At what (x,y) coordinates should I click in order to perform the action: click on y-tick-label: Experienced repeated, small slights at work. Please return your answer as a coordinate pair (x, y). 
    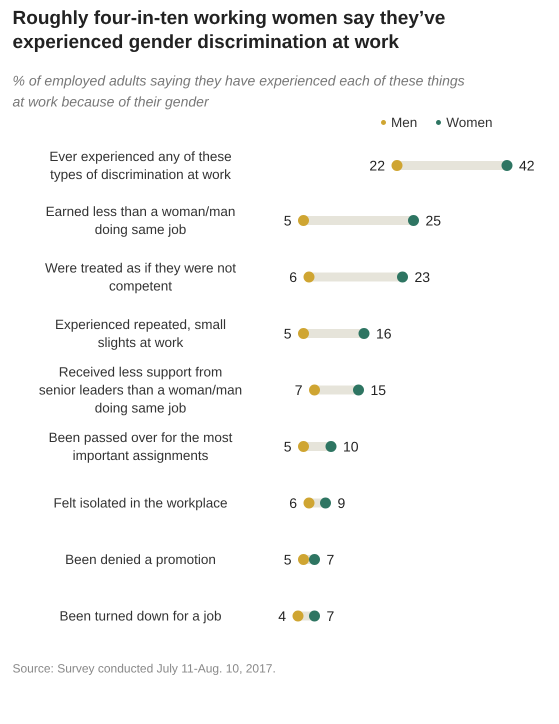
    Looking at the image, I should click on (140, 333).